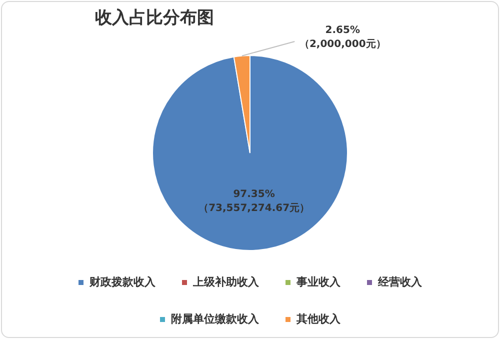 This screenshot has height=339, width=500. I want to click on legend-label: 经营收入, so click(400, 281).